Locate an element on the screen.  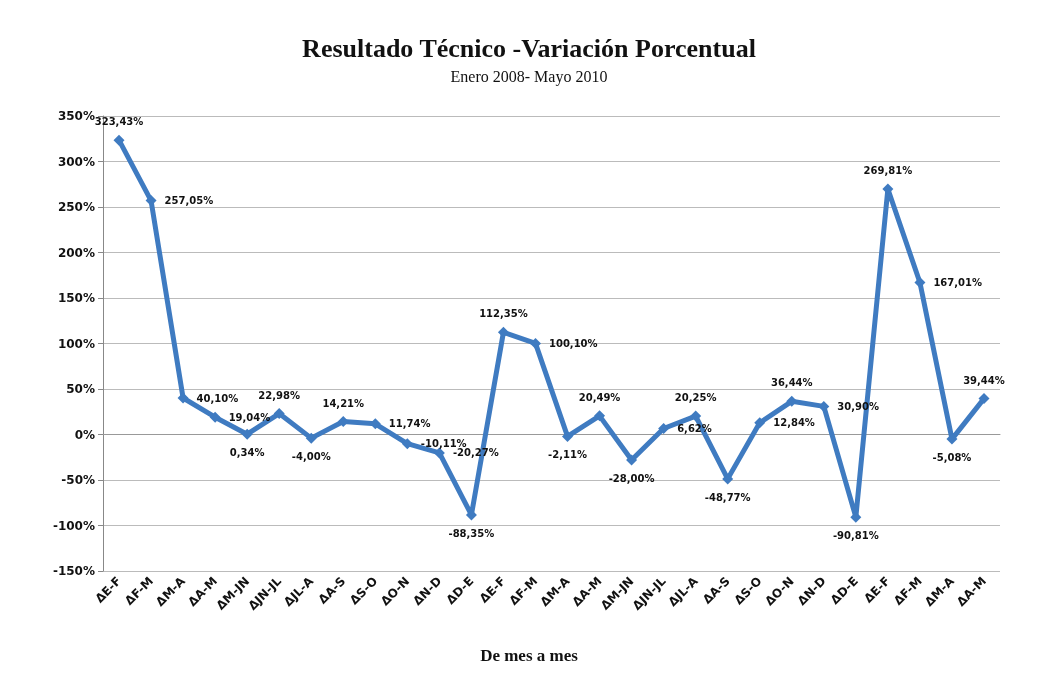
data-label: -5,08% is located at coordinates (952, 458).